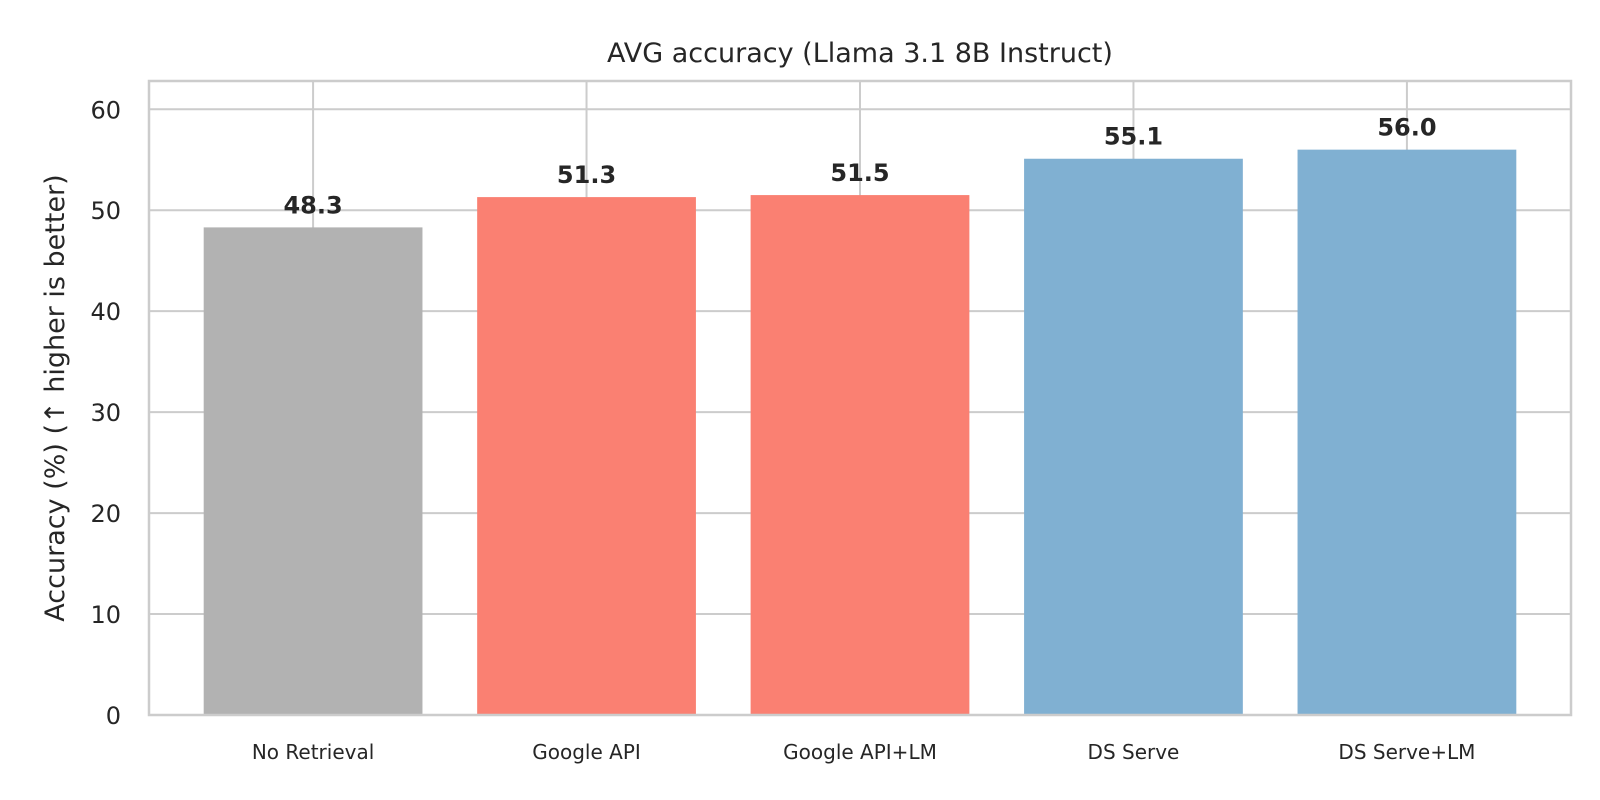  Describe the element at coordinates (113, 716) in the screenshot. I see `y-tick-label: 0` at that location.